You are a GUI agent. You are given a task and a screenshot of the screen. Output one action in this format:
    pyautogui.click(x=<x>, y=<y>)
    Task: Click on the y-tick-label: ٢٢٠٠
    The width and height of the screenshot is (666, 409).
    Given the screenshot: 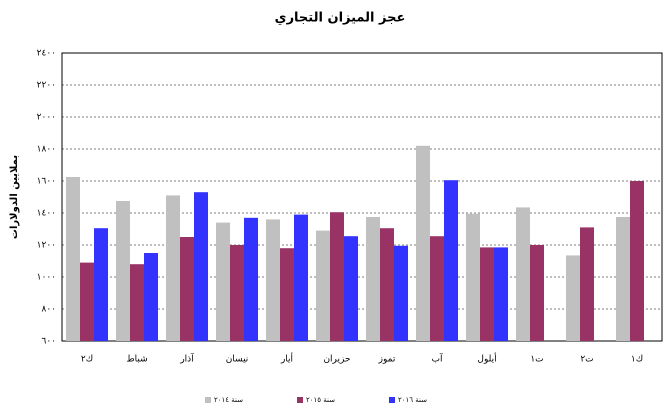 What is the action you would take?
    pyautogui.click(x=46, y=86)
    